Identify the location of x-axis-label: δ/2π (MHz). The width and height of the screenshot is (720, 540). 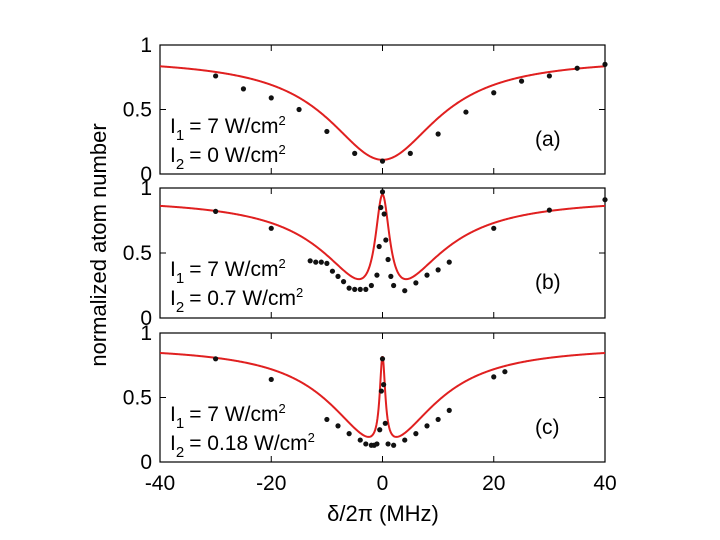
(383, 513).